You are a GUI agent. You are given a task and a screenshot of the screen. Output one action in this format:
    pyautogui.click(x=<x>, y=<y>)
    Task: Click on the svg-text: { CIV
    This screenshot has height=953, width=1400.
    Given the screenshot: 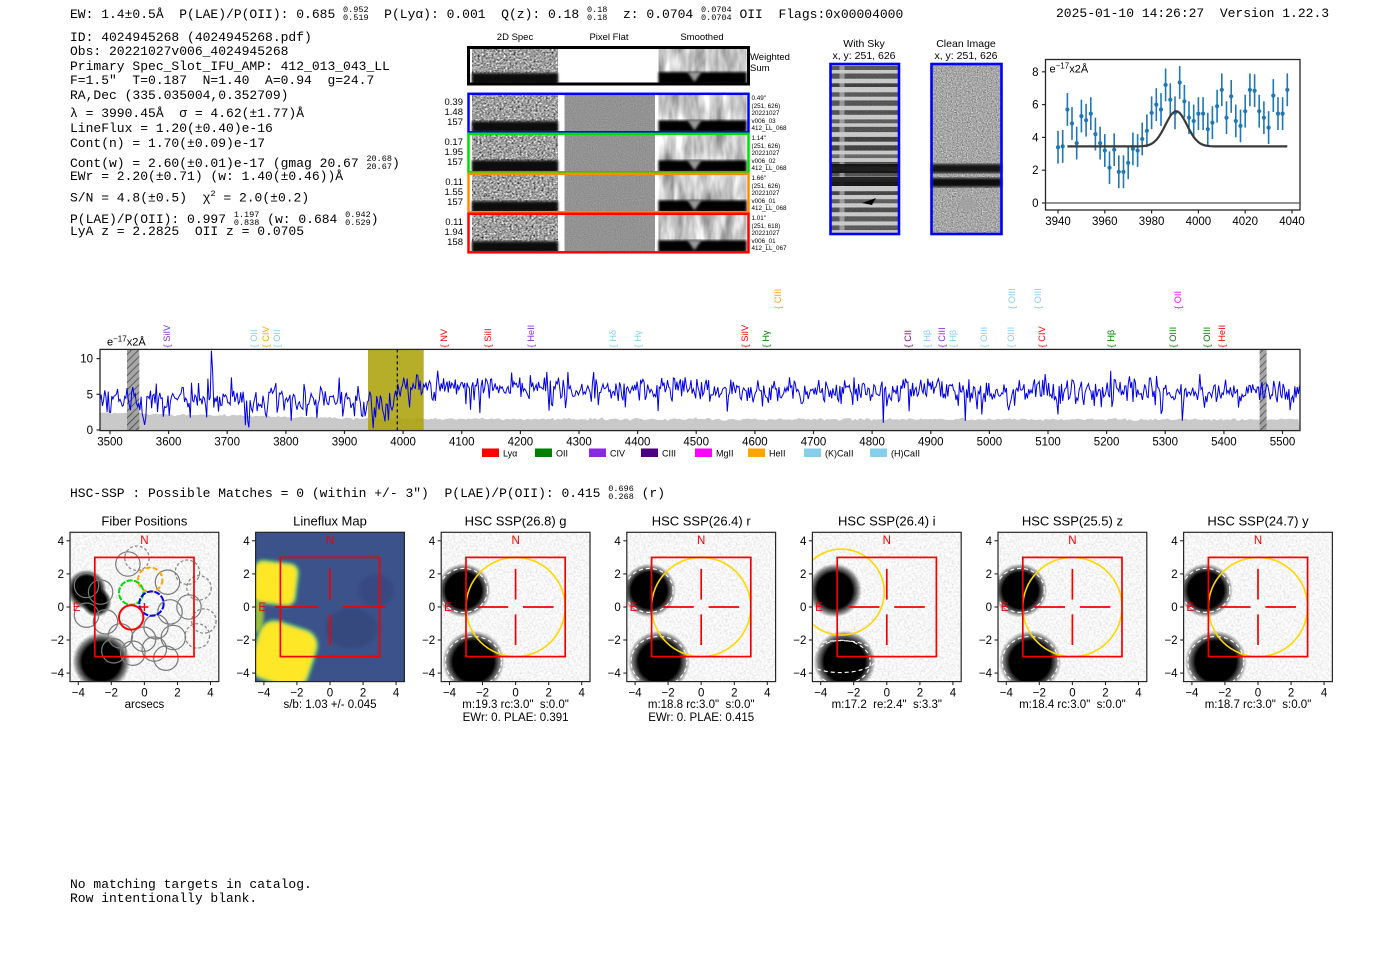 What is the action you would take?
    pyautogui.click(x=1042, y=337)
    